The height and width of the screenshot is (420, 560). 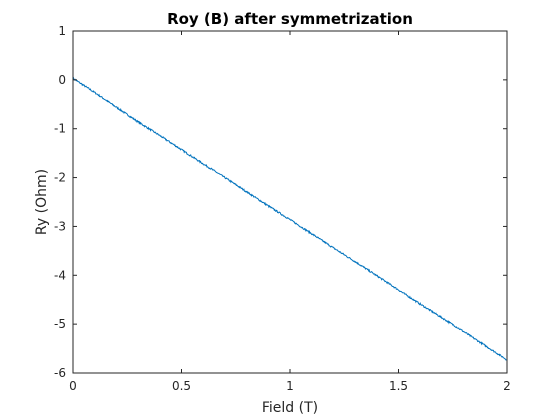 What do you see at coordinates (290, 386) in the screenshot?
I see `x-tick-label: 1` at bounding box center [290, 386].